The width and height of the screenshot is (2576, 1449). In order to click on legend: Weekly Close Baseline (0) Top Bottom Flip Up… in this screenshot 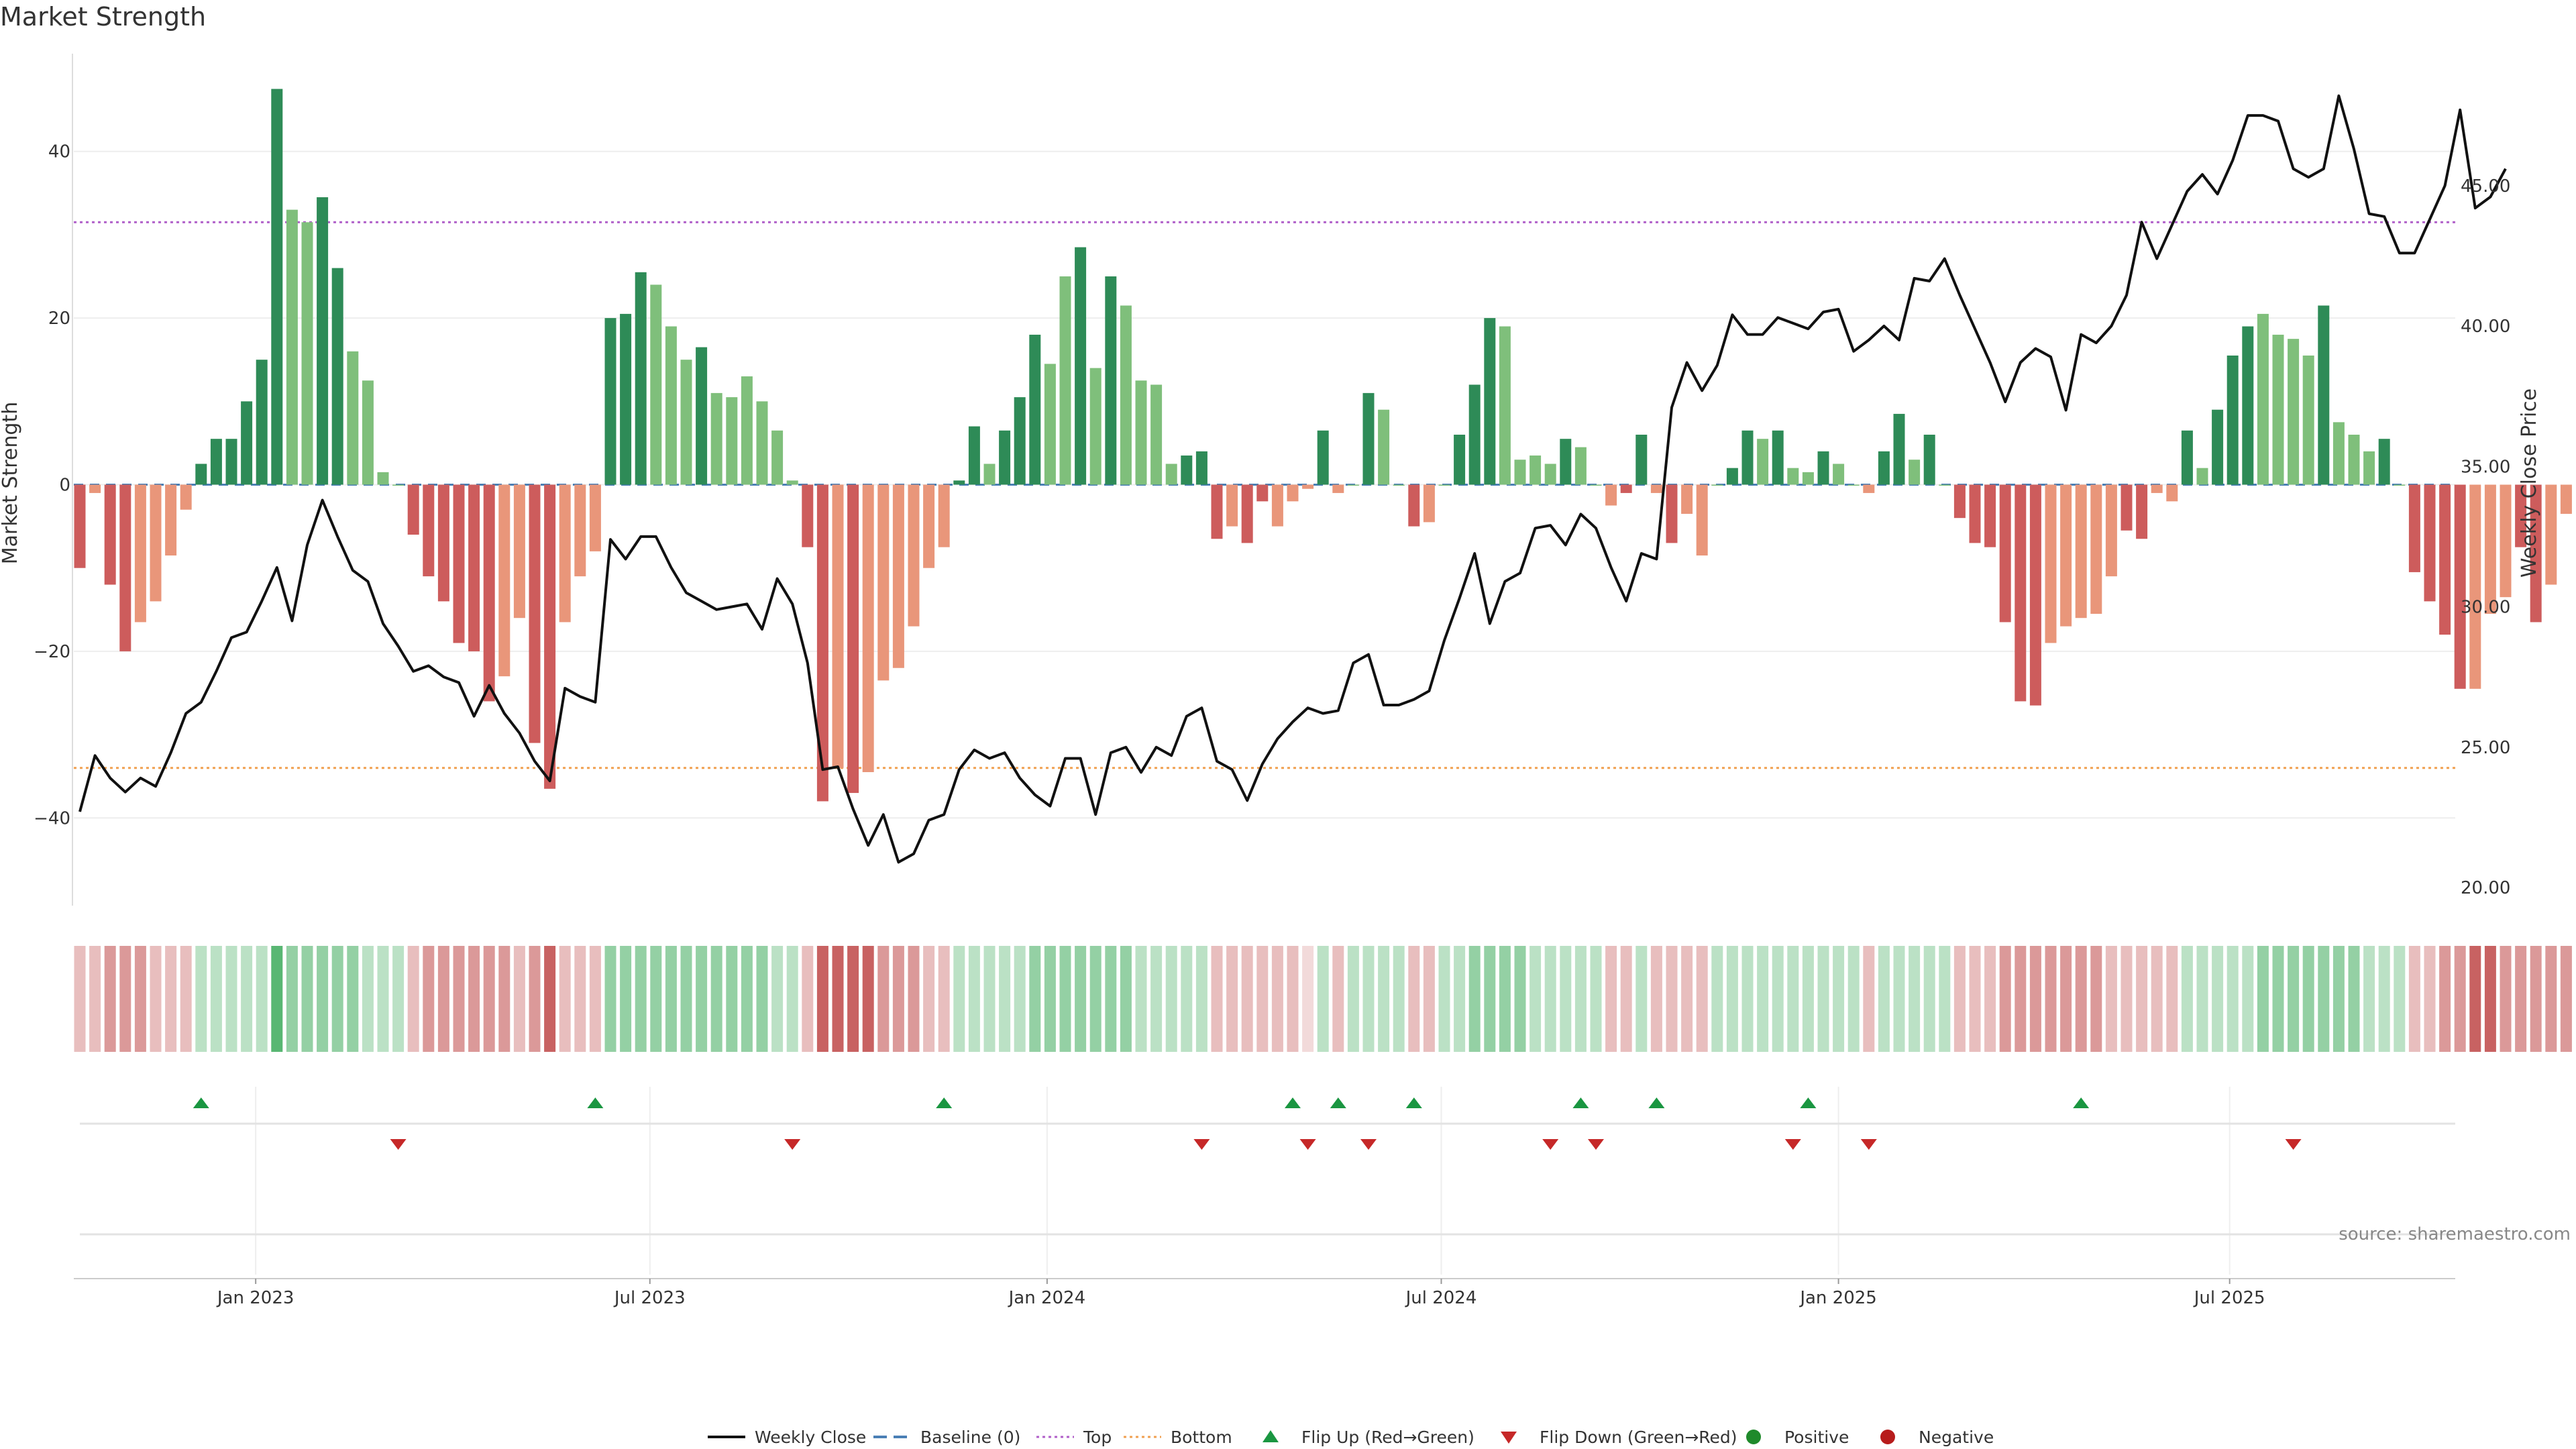, I will do `click(1351, 1437)`.